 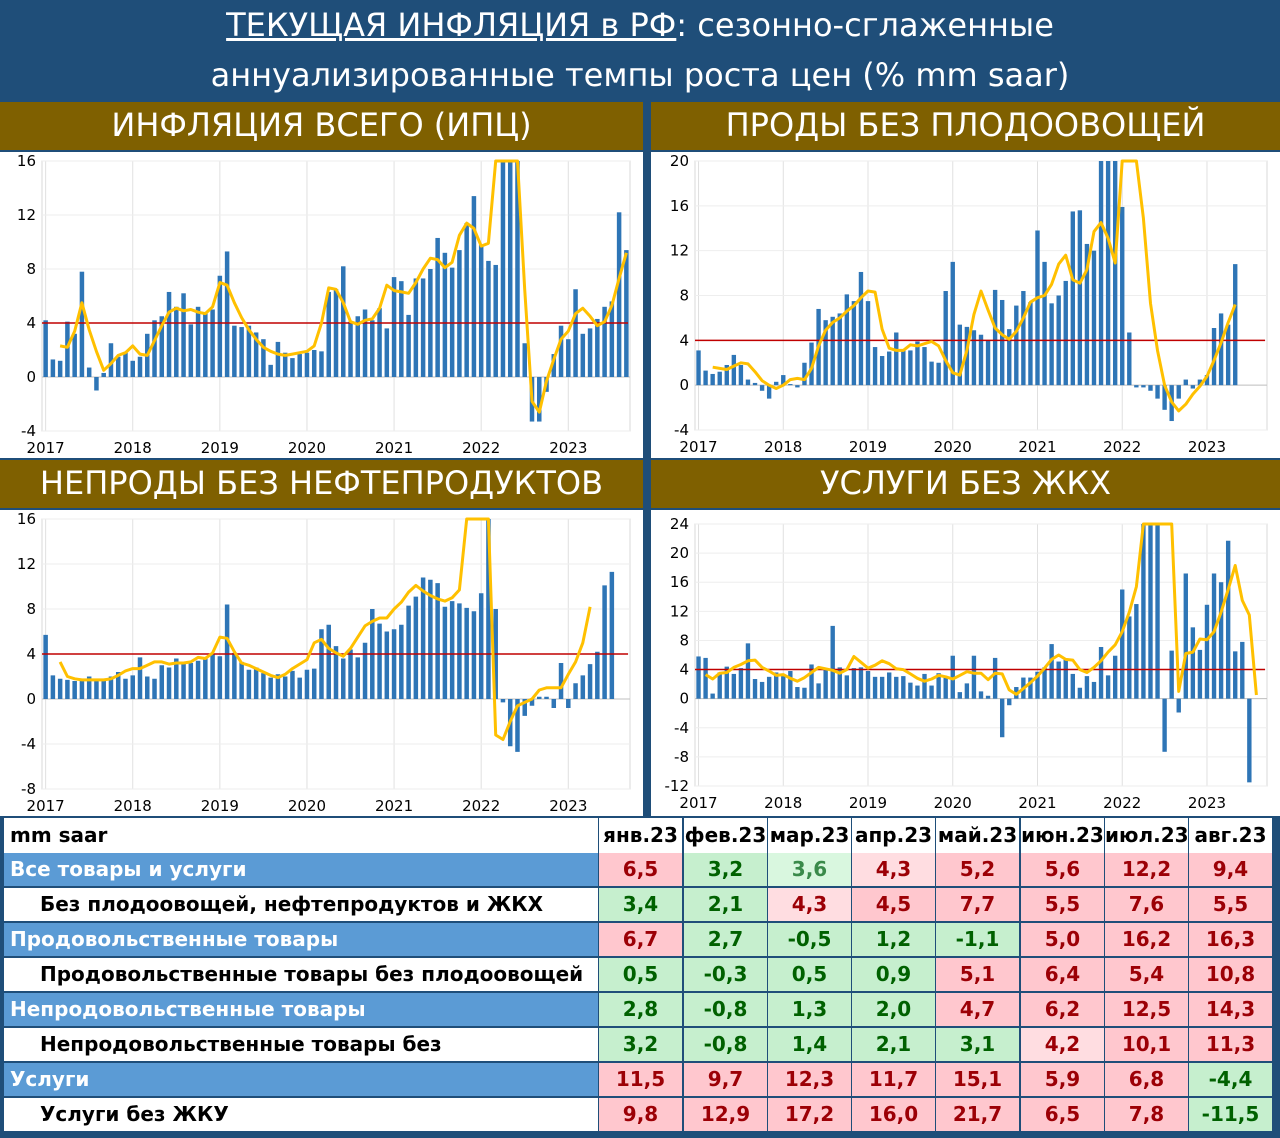 I want to click on y-tick-label: 4, so click(x=684, y=670).